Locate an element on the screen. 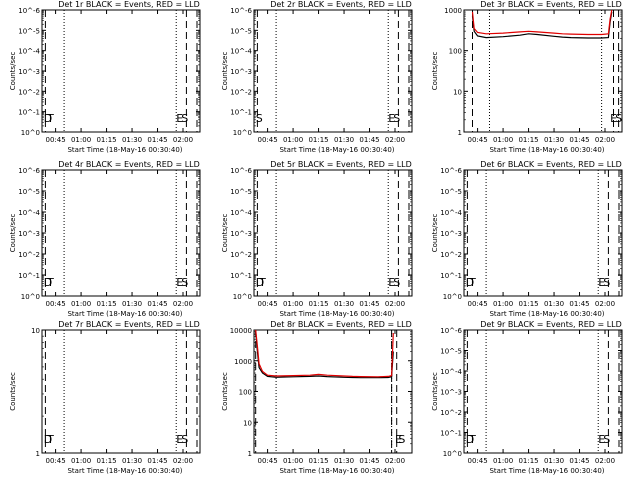  lld-series-line is located at coordinates (324, 353).